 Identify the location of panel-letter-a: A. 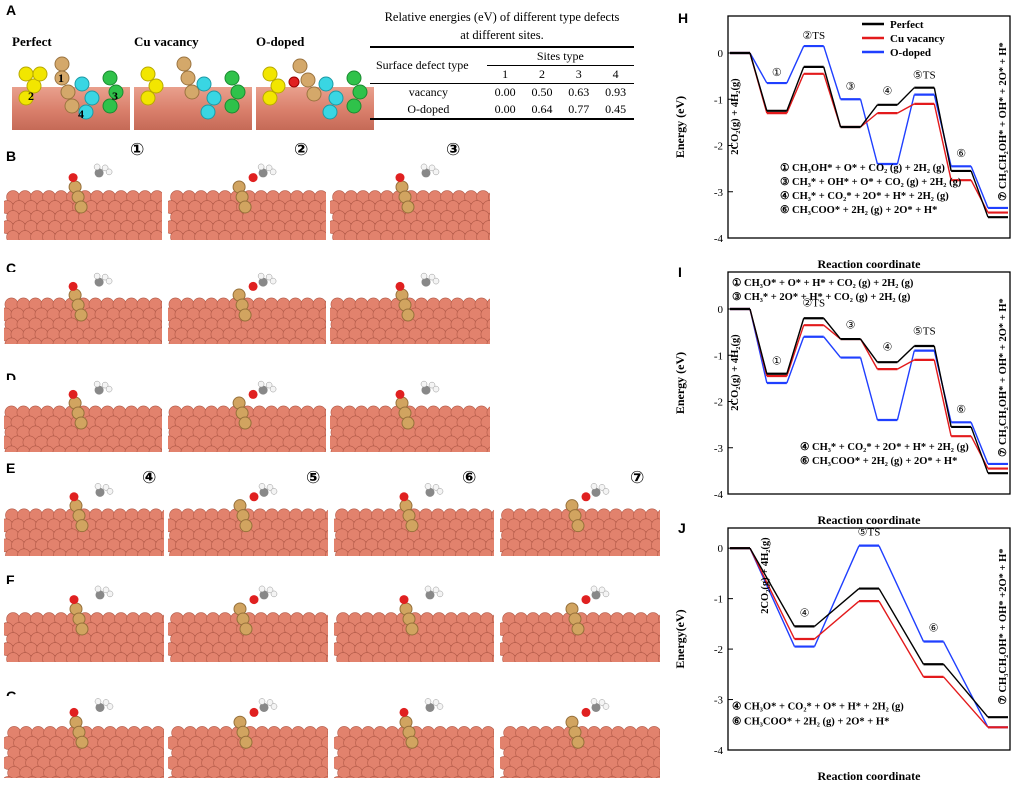
(11, 10).